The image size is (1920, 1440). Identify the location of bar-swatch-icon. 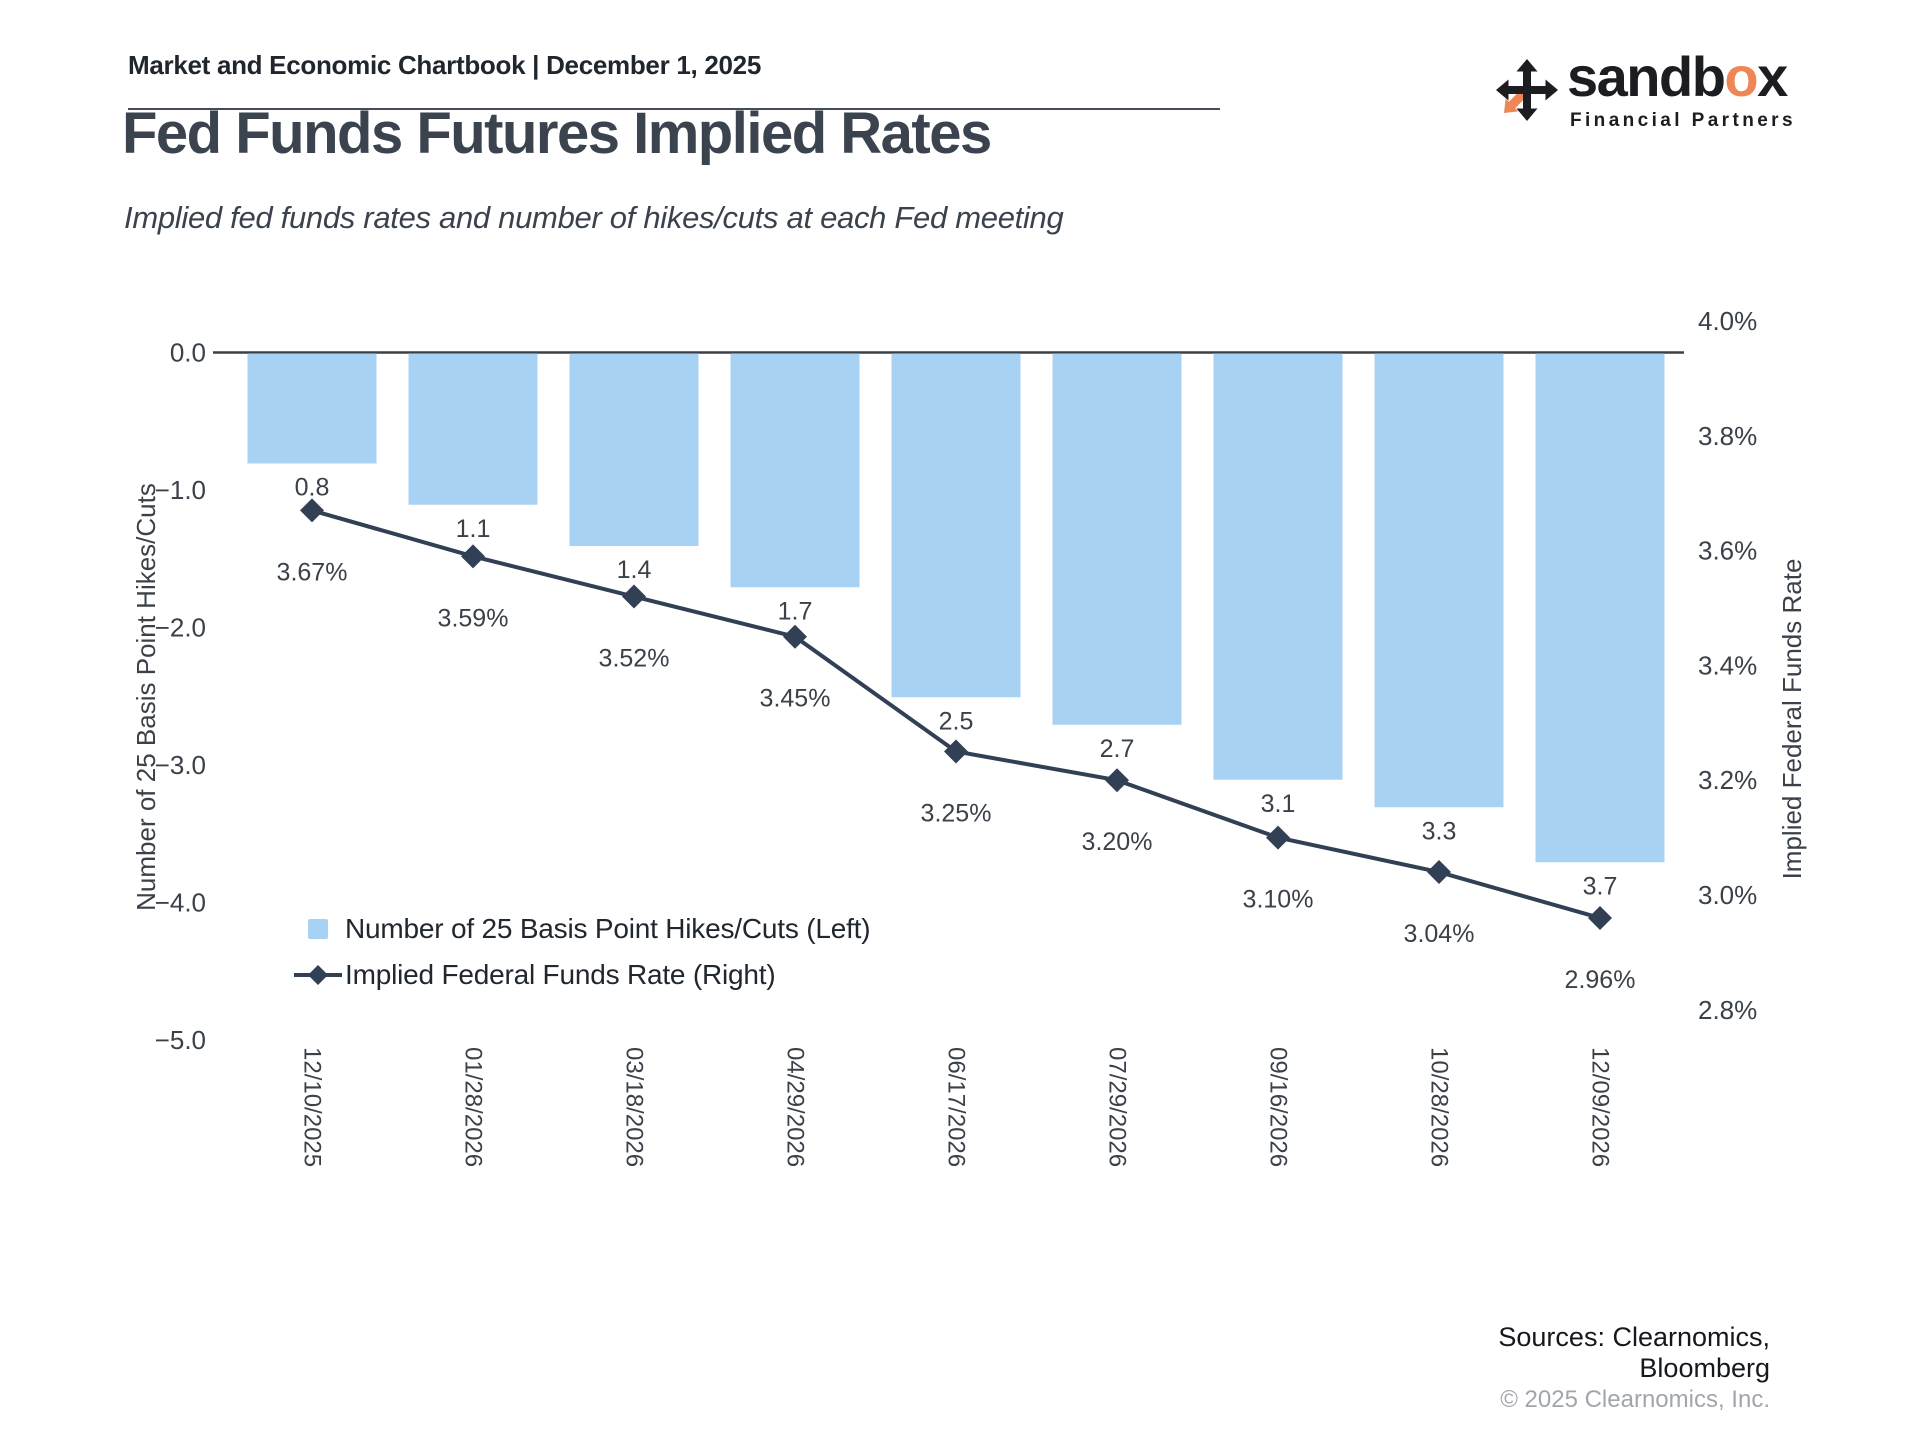
(318, 929).